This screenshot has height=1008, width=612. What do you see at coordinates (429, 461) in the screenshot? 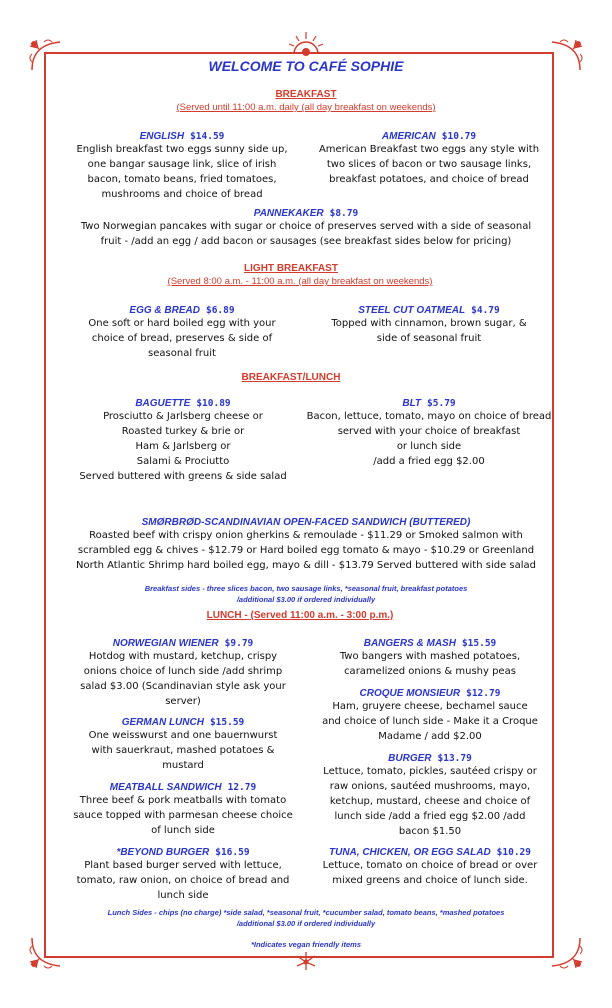
I see `item-line: /add a fried egg $2.00` at bounding box center [429, 461].